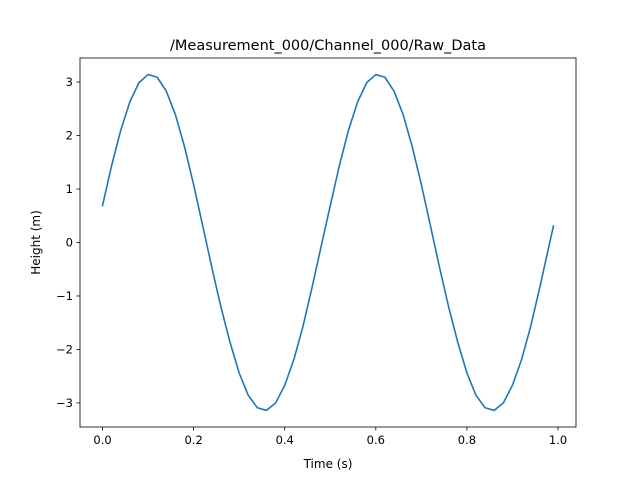 This screenshot has height=480, width=640. What do you see at coordinates (69, 136) in the screenshot?
I see `y-tick-label: 2` at bounding box center [69, 136].